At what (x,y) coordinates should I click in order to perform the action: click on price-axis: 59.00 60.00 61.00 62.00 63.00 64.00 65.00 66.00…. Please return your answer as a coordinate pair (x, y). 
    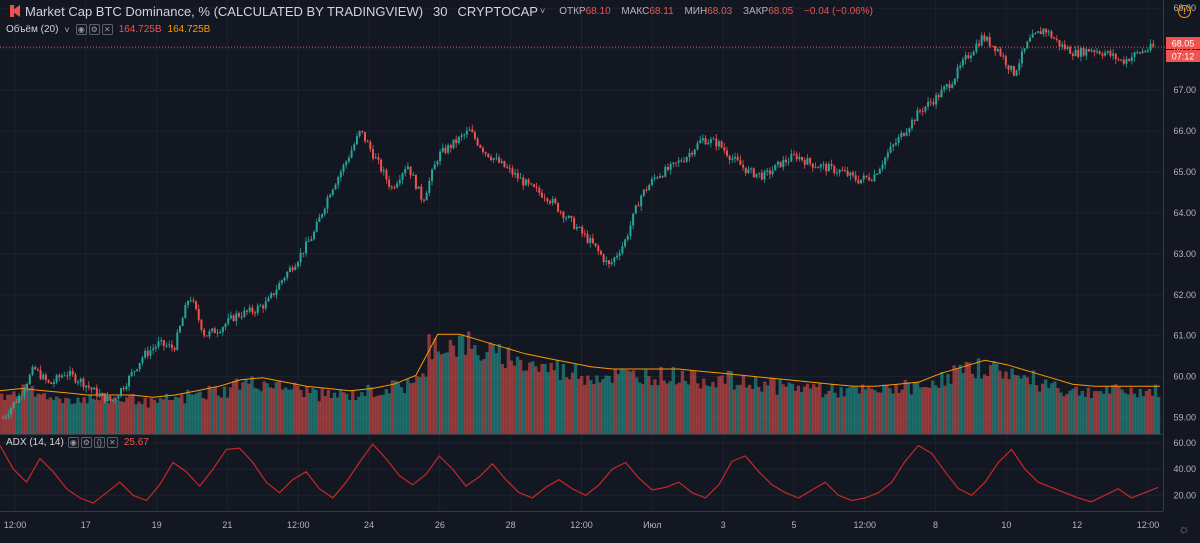
    Looking at the image, I should click on (1184, 212).